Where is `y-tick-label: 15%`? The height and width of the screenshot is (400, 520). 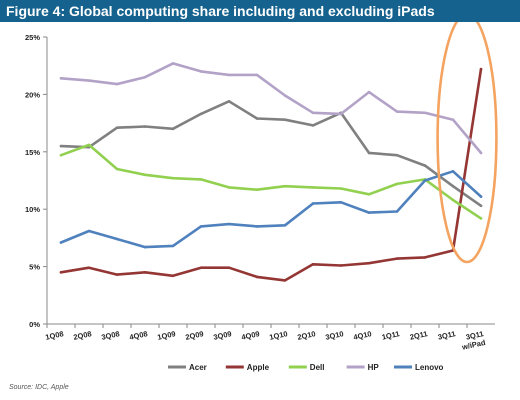
y-tick-label: 15% is located at coordinates (32, 152).